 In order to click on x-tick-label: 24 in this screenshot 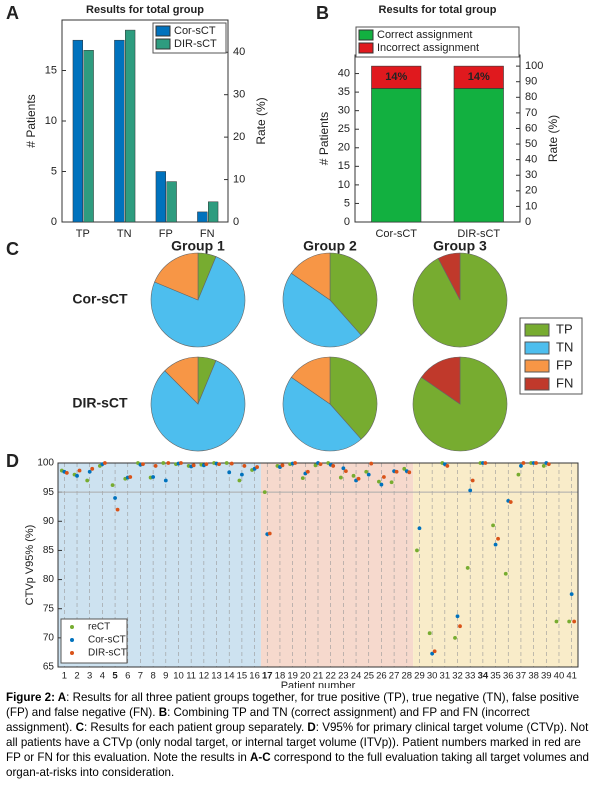, I will do `click(356, 676)`.